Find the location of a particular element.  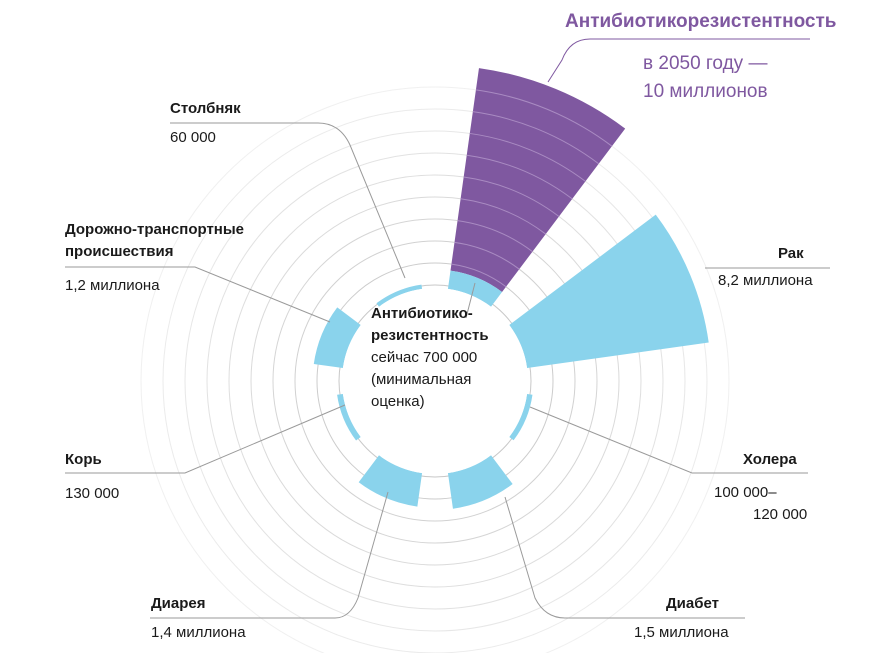

leader-roads is located at coordinates (198, 294).